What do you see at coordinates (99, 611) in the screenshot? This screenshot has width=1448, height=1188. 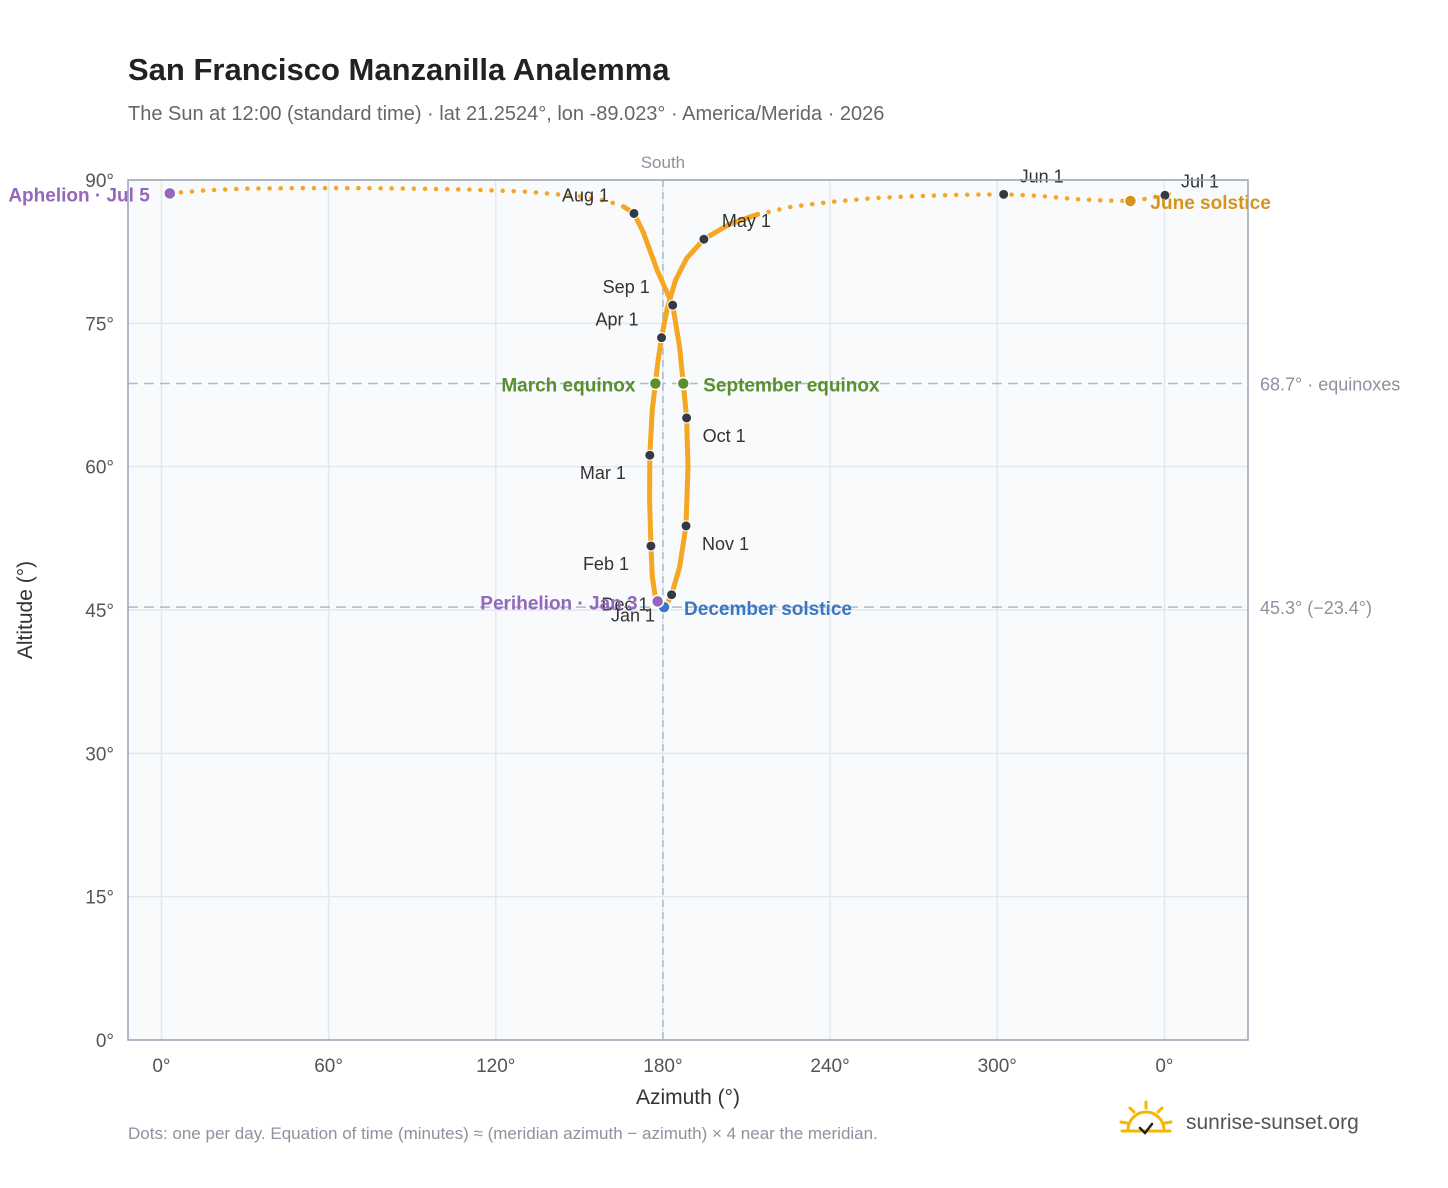 I see `y-tick-label: 45°` at bounding box center [99, 611].